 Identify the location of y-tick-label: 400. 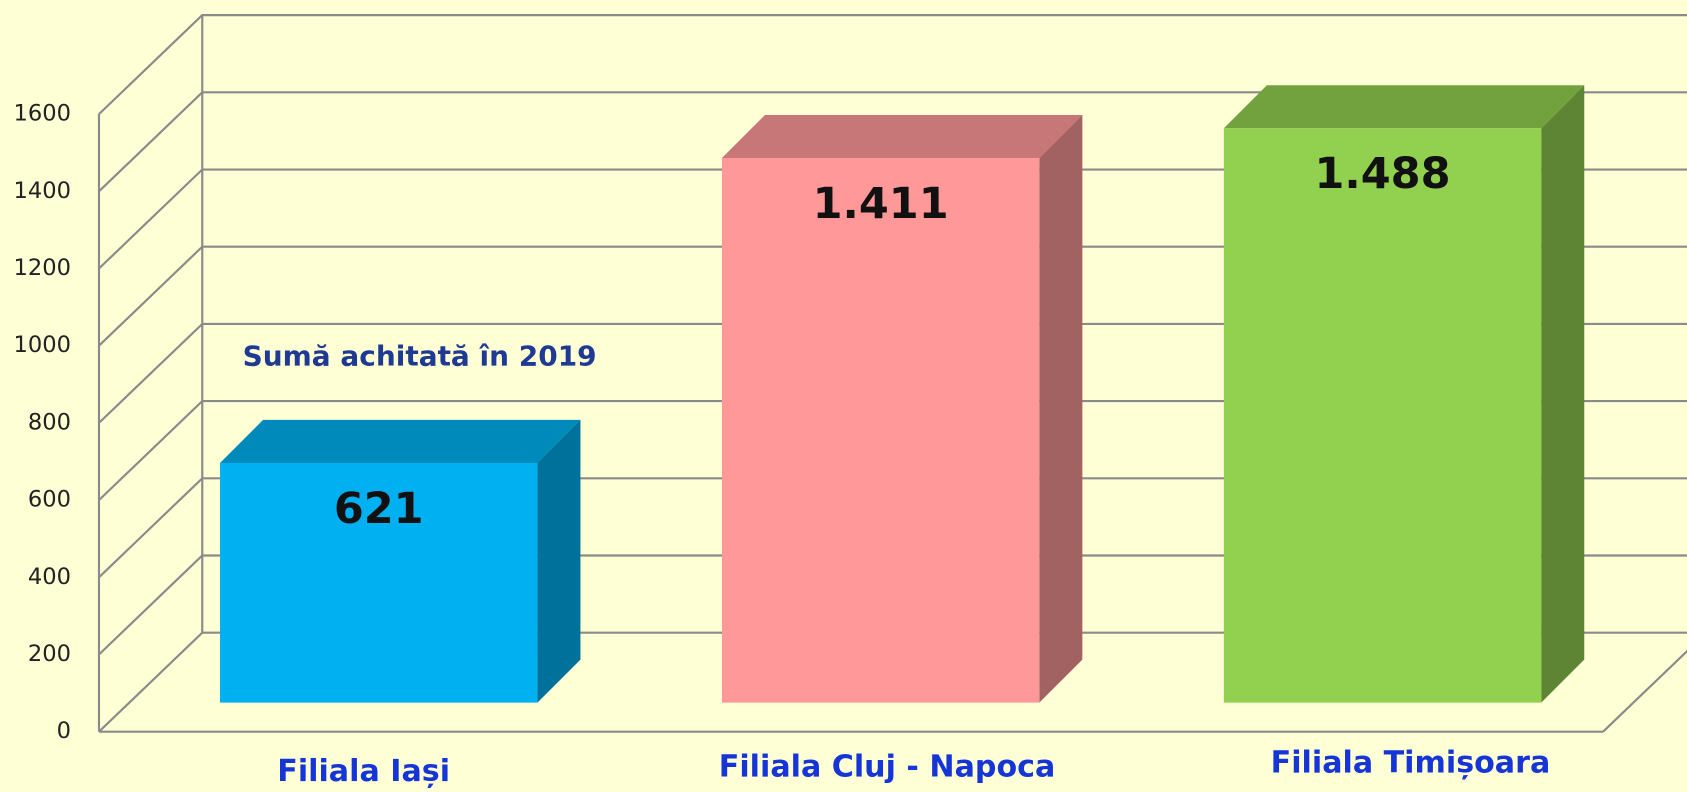
(49, 577).